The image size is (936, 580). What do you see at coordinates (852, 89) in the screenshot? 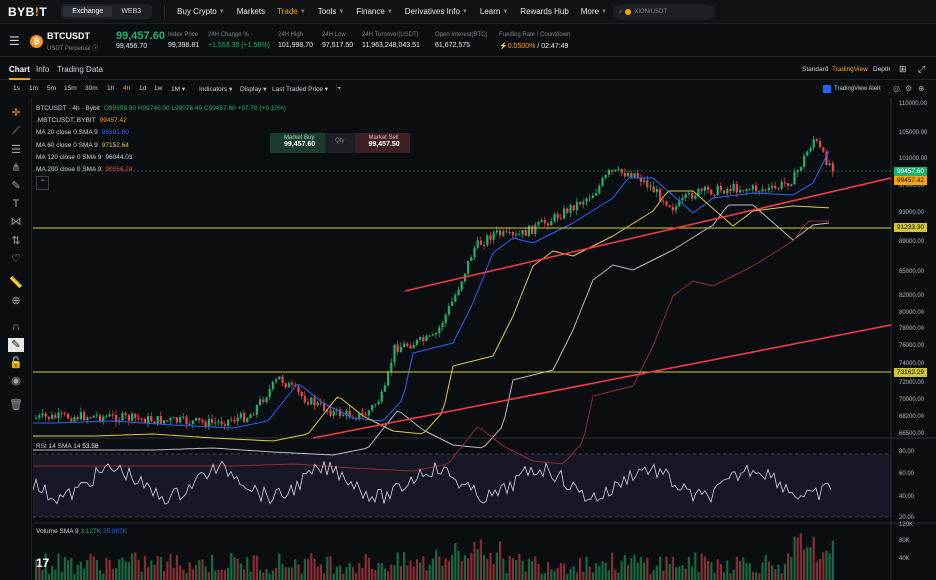
I see `tradingview-alert-button: TradingView Alert` at bounding box center [852, 89].